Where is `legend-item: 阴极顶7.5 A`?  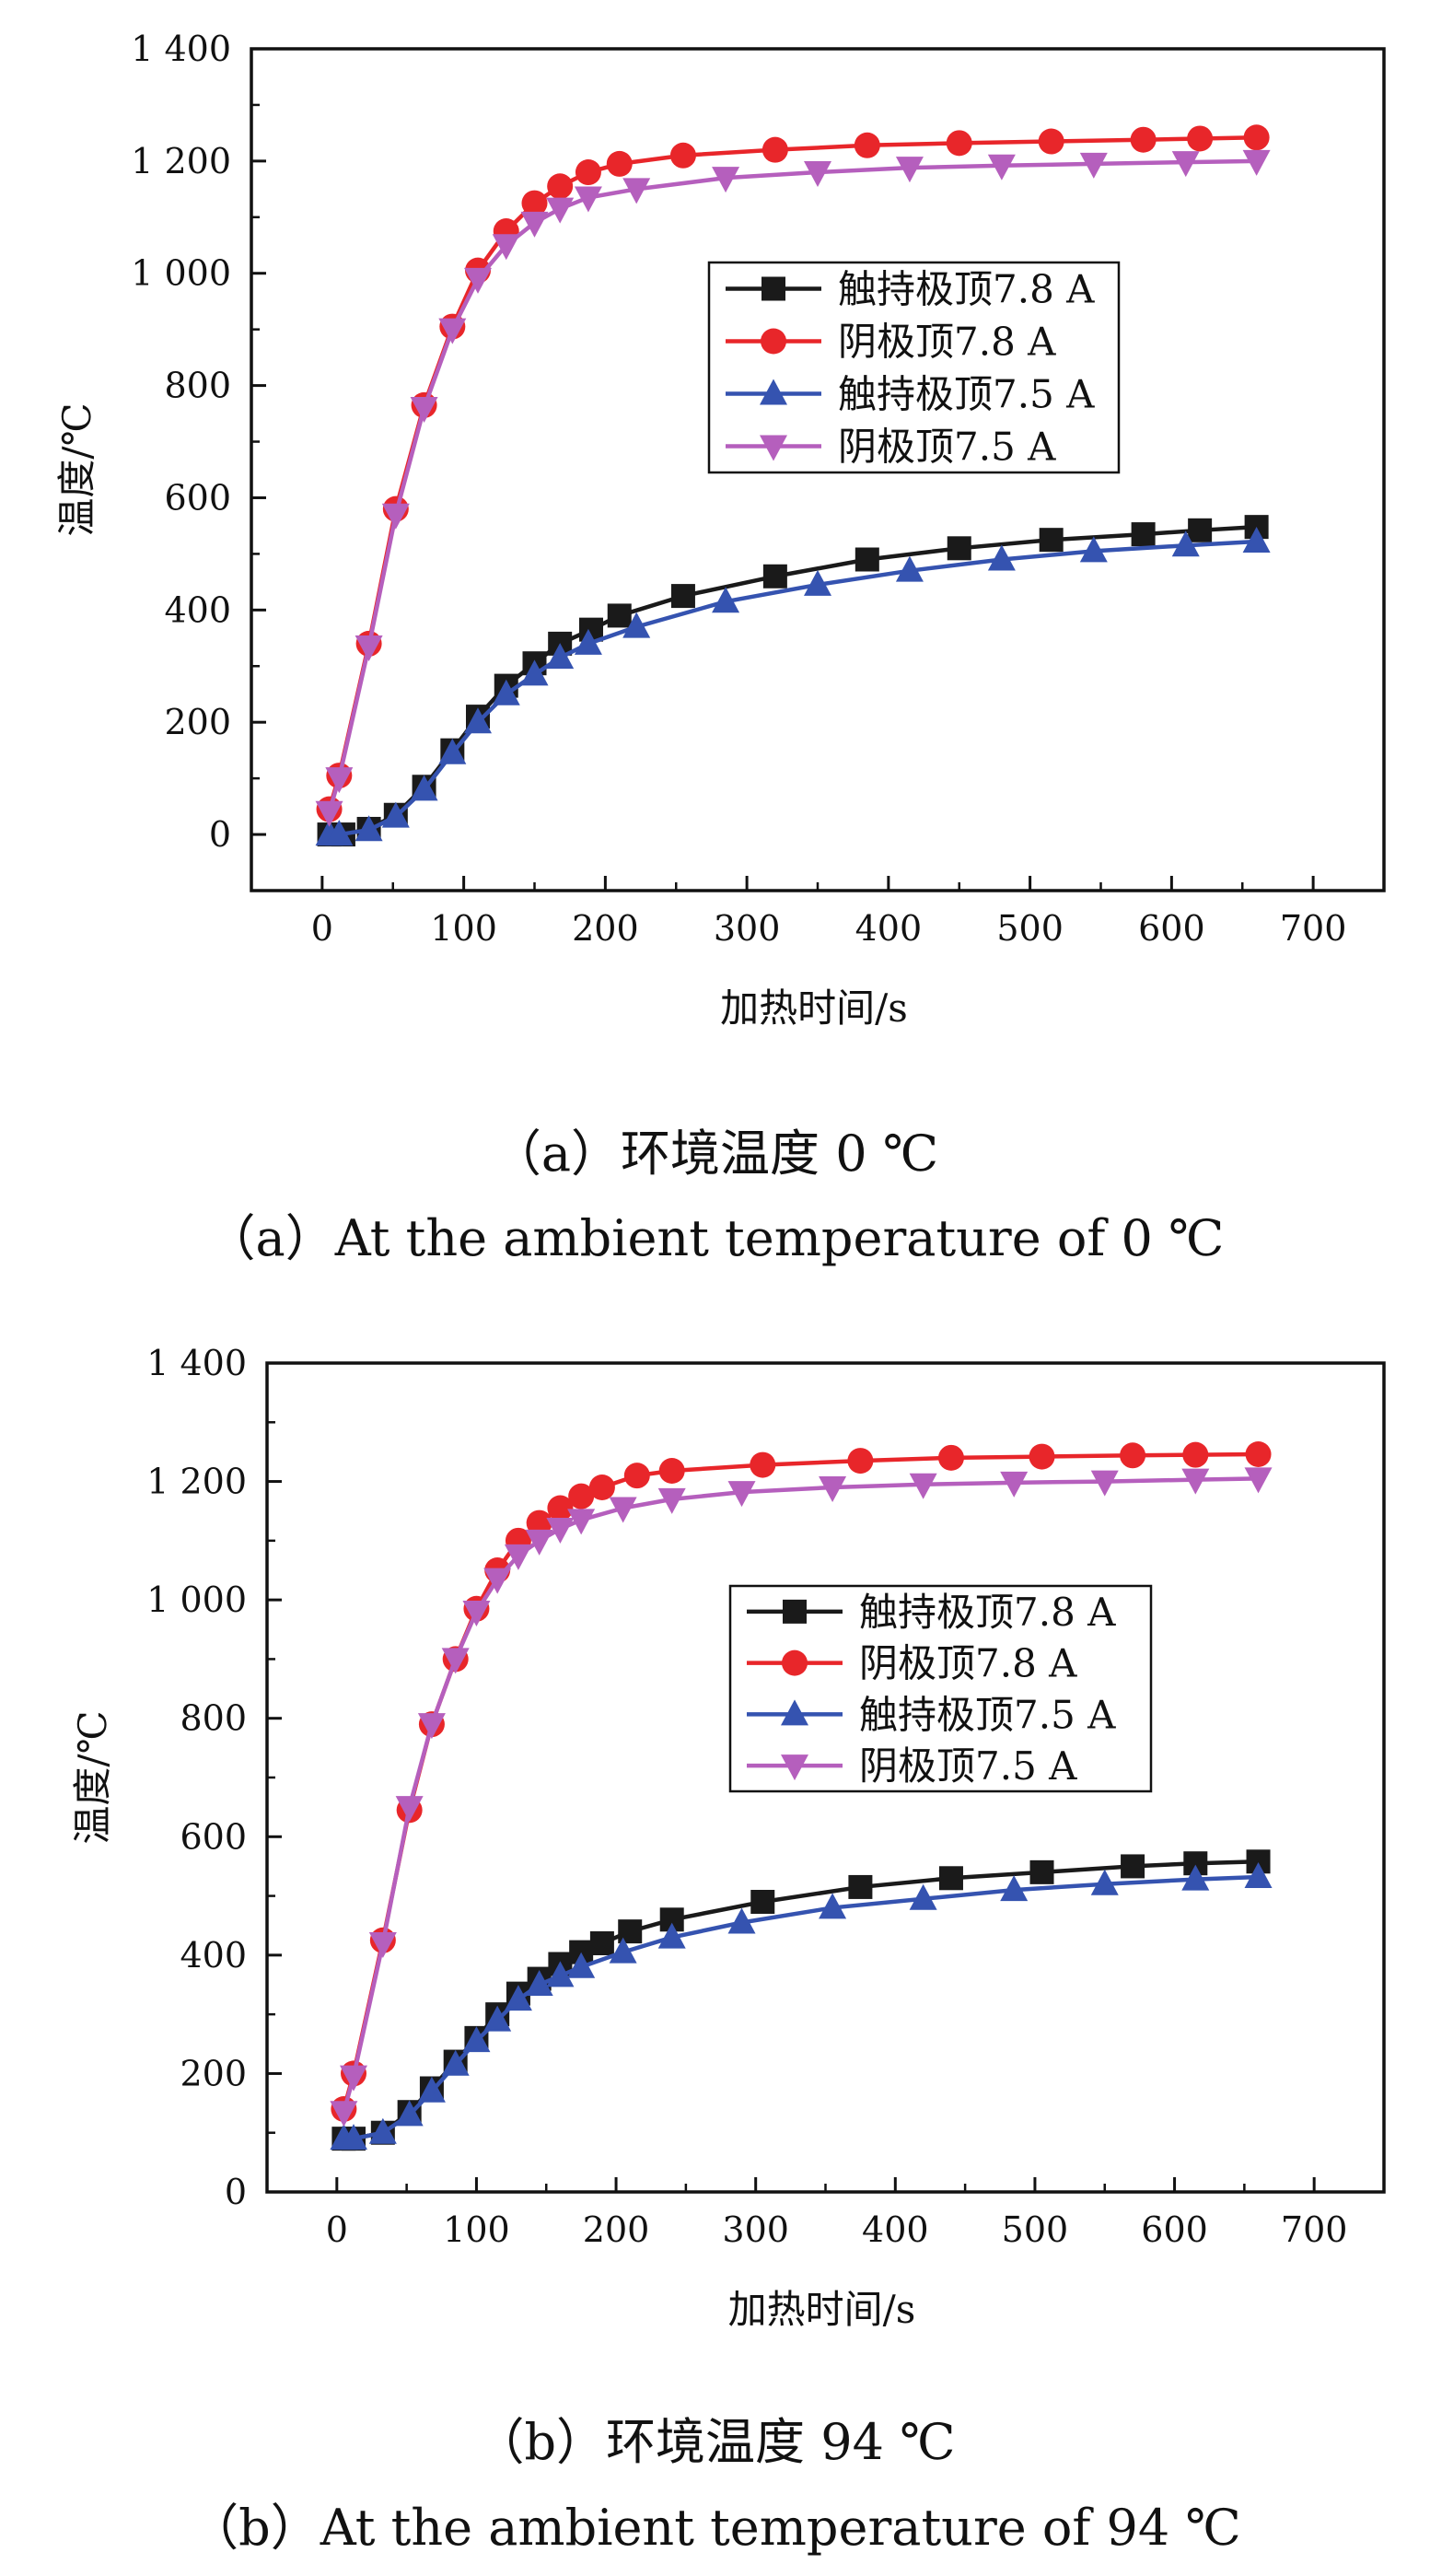
legend-item: 阴极顶7.5 A is located at coordinates (891, 447).